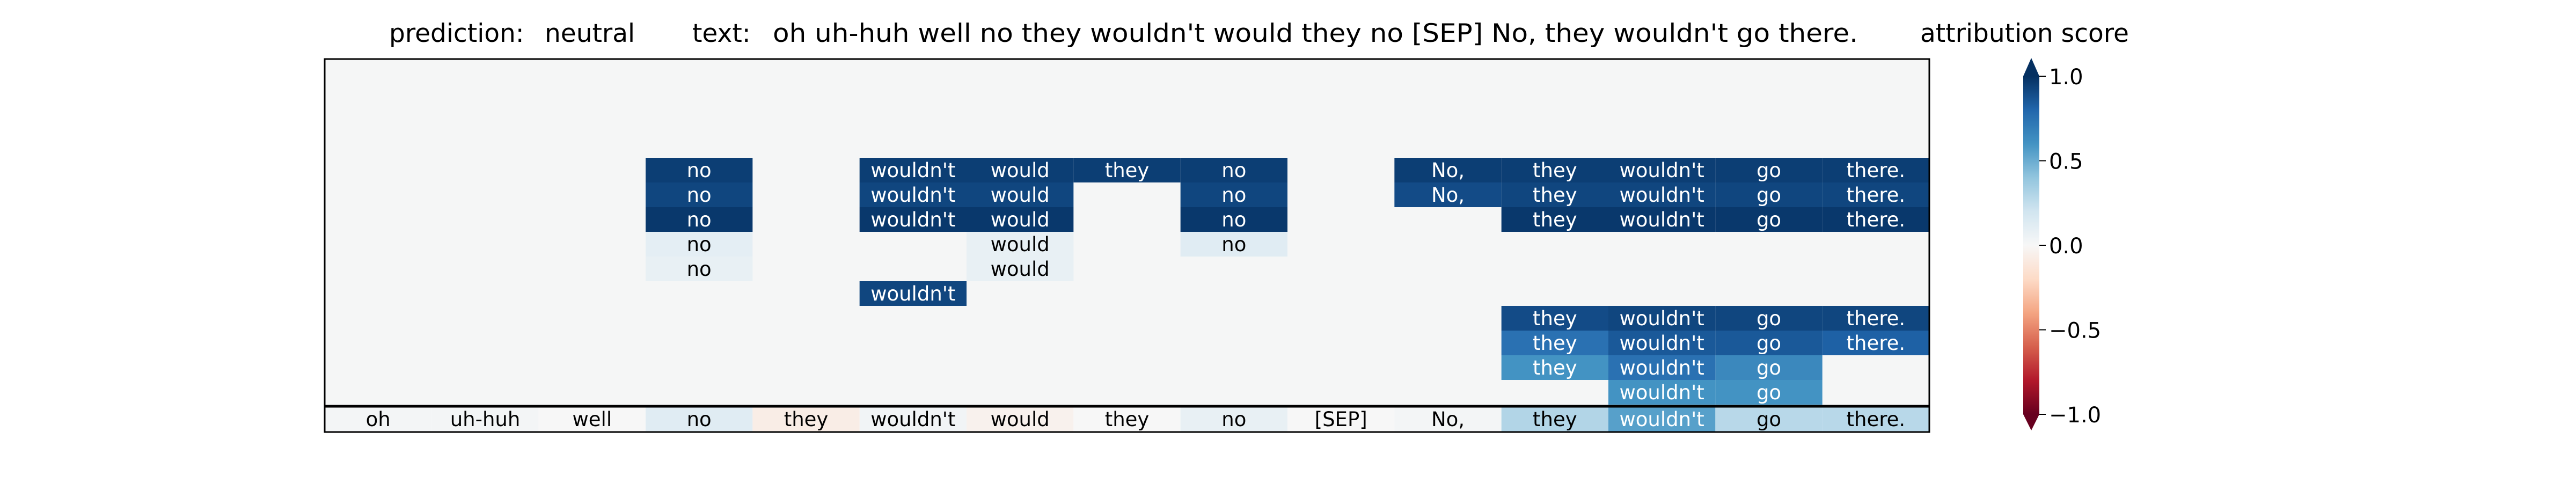 The width and height of the screenshot is (2576, 483). I want to click on title-prediction-value: neutral, so click(590, 33).